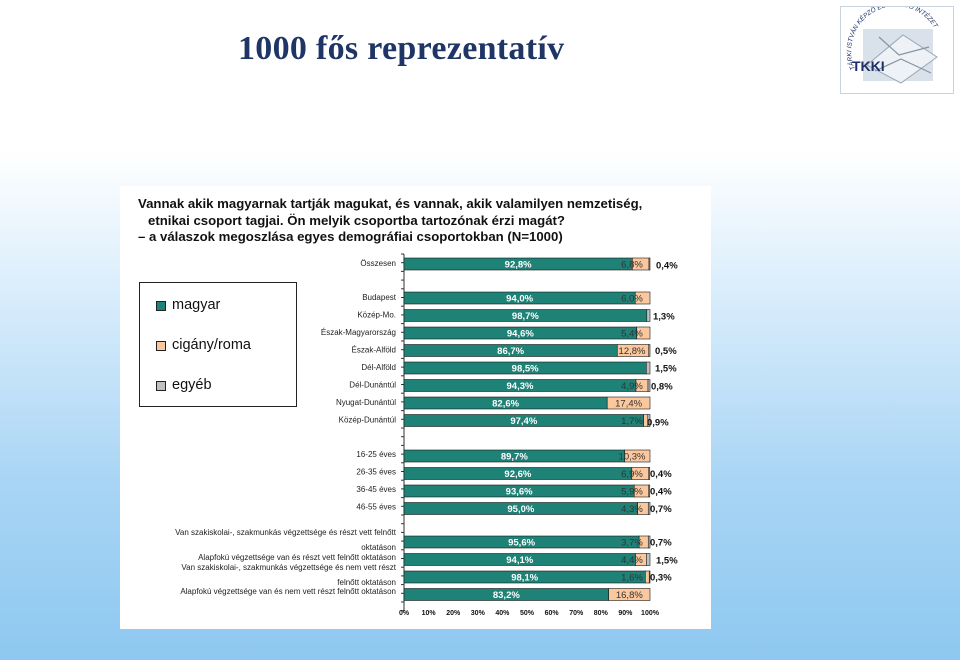 This screenshot has height=660, width=960. What do you see at coordinates (658, 423) in the screenshot?
I see `data-label-egyeb: 0,9%` at bounding box center [658, 423].